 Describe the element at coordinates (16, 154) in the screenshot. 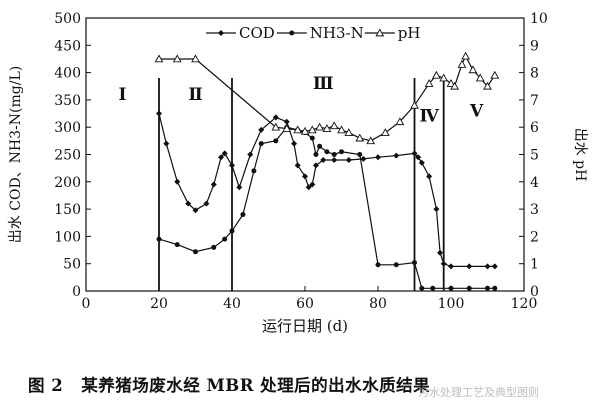

I see `y-left-axis-label: 出水 COD、NH3-N(mg/L)` at that location.